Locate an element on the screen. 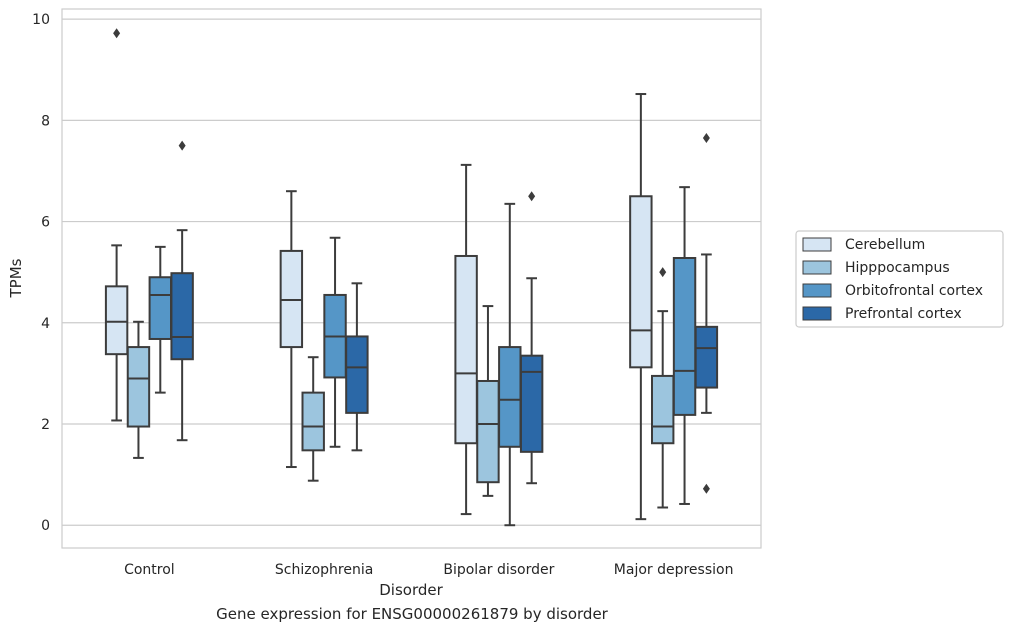  y-tick-label: 0 is located at coordinates (45, 526).